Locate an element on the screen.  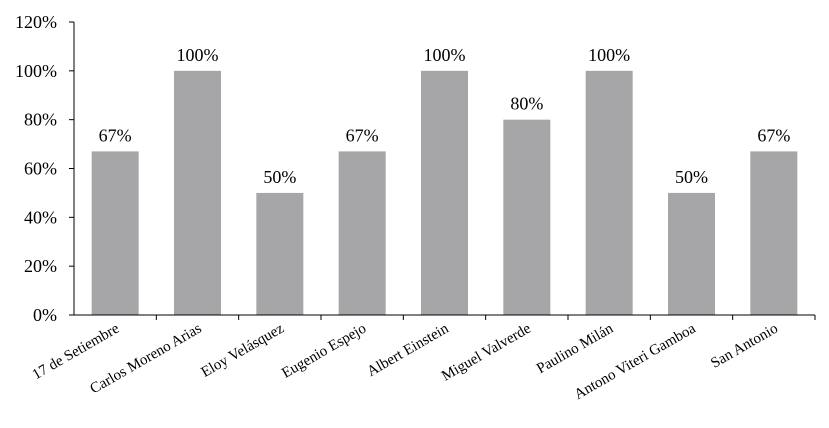
category-label: Eugenio Espejo is located at coordinates (324, 351).